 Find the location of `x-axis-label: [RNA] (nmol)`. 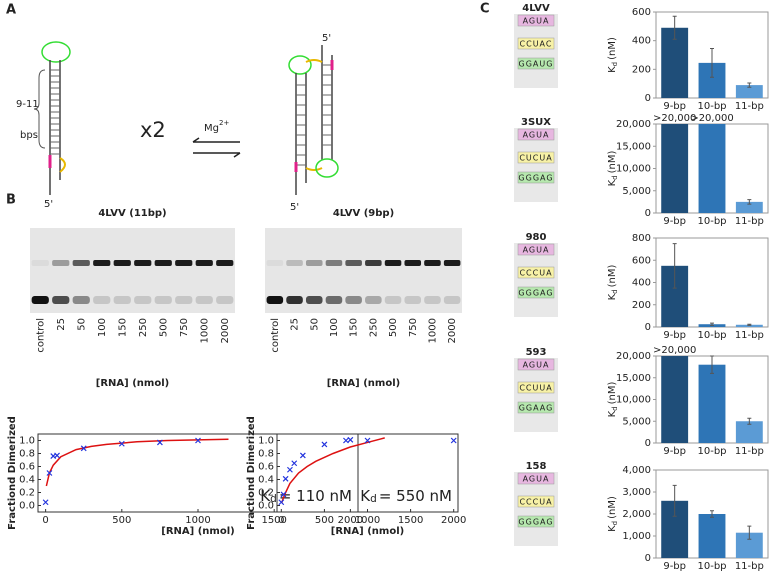

x-axis-label: [RNA] (nmol) is located at coordinates (197, 531).